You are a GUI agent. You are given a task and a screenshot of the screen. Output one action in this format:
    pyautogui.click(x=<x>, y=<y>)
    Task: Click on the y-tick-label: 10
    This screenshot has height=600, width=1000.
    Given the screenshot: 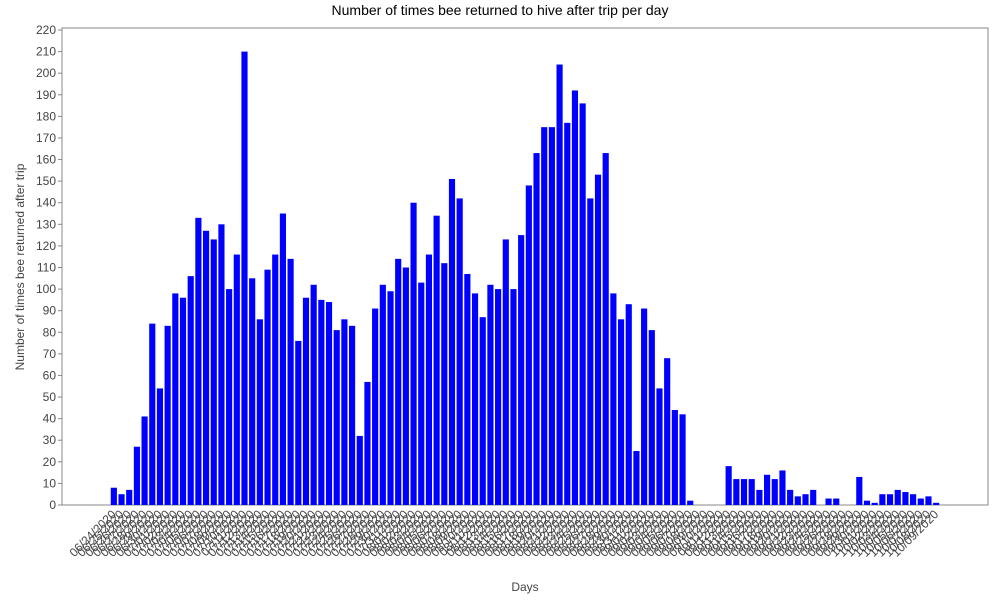 What is the action you would take?
    pyautogui.click(x=50, y=483)
    